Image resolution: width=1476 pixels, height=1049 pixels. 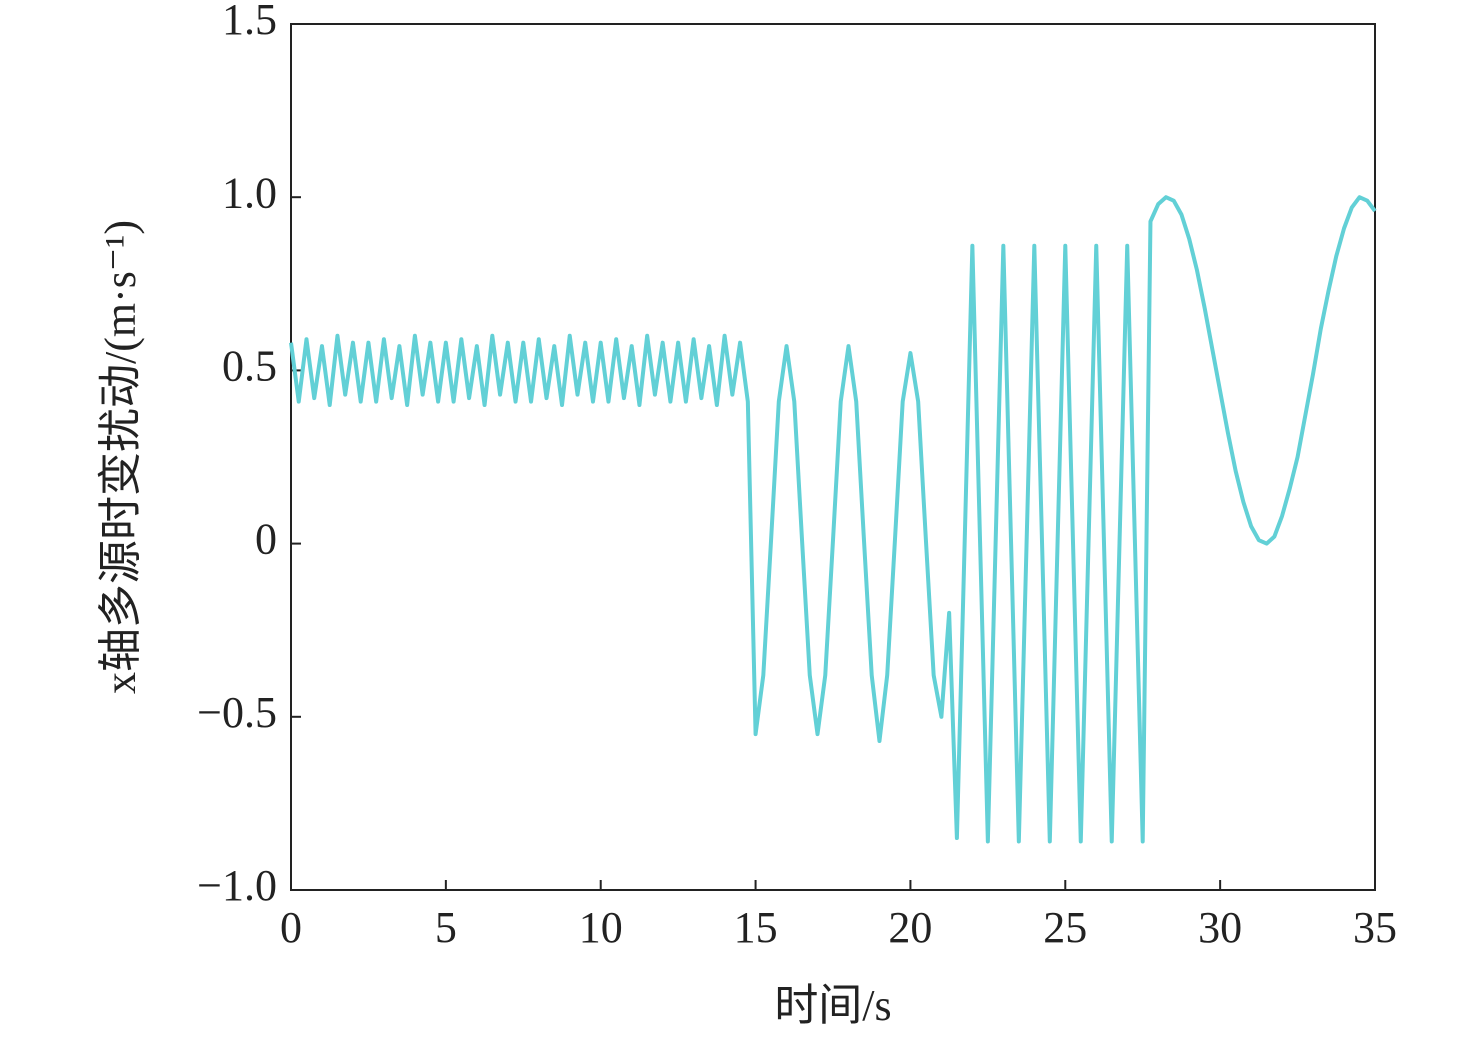 What do you see at coordinates (266, 539) in the screenshot?
I see `y-tick-label: 0` at bounding box center [266, 539].